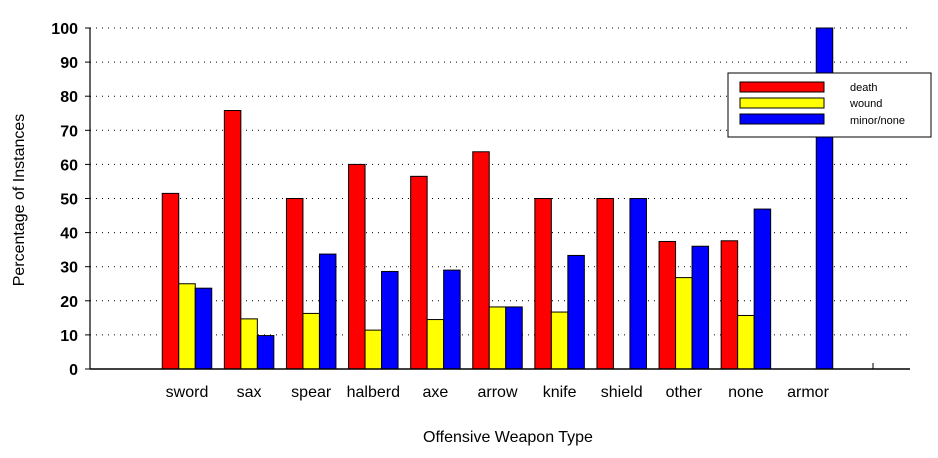  Describe the element at coordinates (69, 165) in the screenshot. I see `y-tick-label: 60` at that location.